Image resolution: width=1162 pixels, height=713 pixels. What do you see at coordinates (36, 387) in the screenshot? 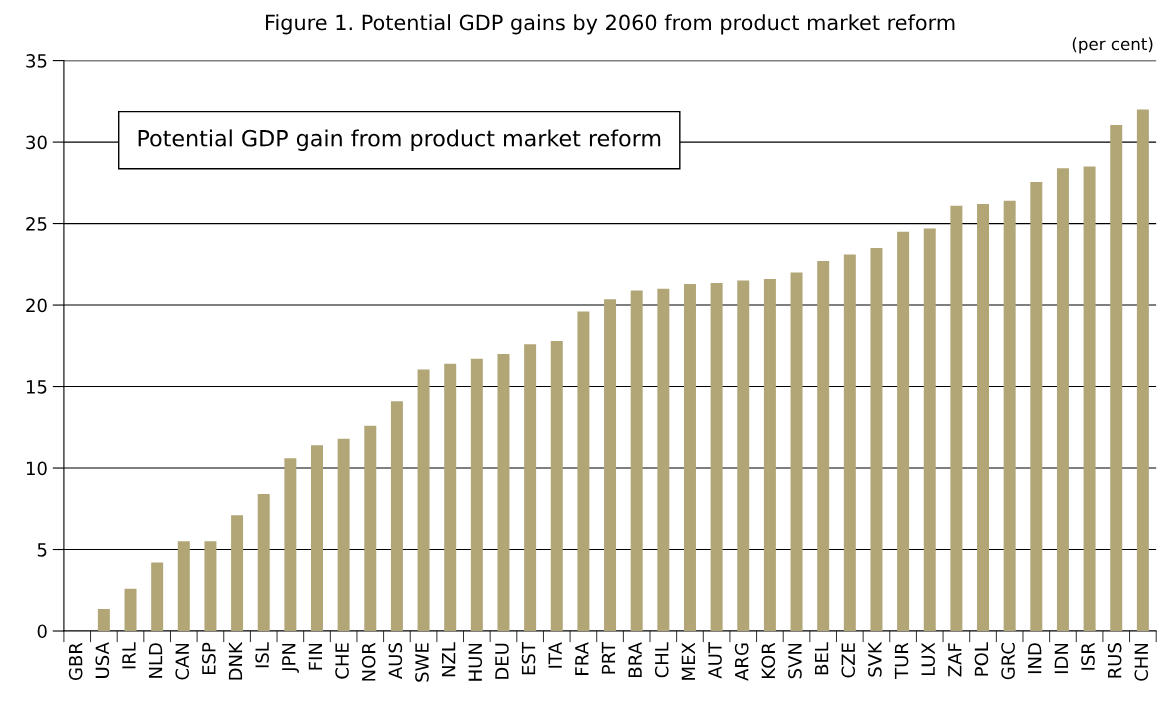
I see `y-tick-label: 15` at bounding box center [36, 387].